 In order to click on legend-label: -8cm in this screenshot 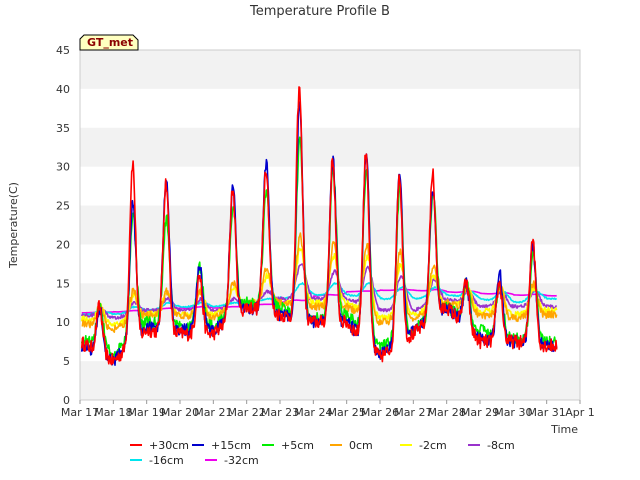, I will do `click(501, 445)`.